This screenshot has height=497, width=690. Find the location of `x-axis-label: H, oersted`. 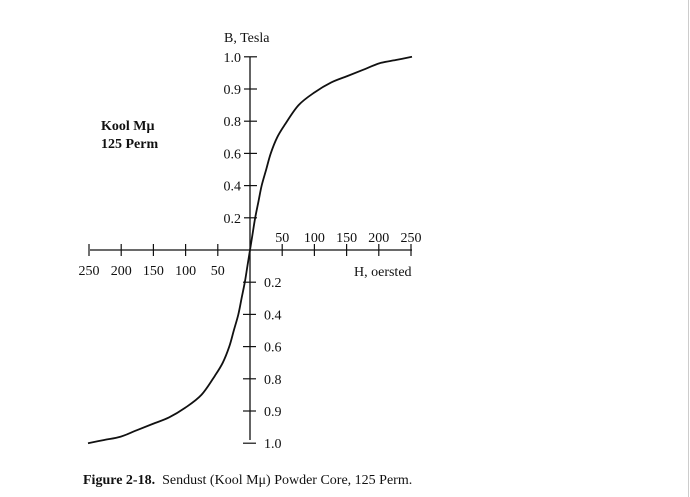

x-axis-label: H, oersted is located at coordinates (383, 272).